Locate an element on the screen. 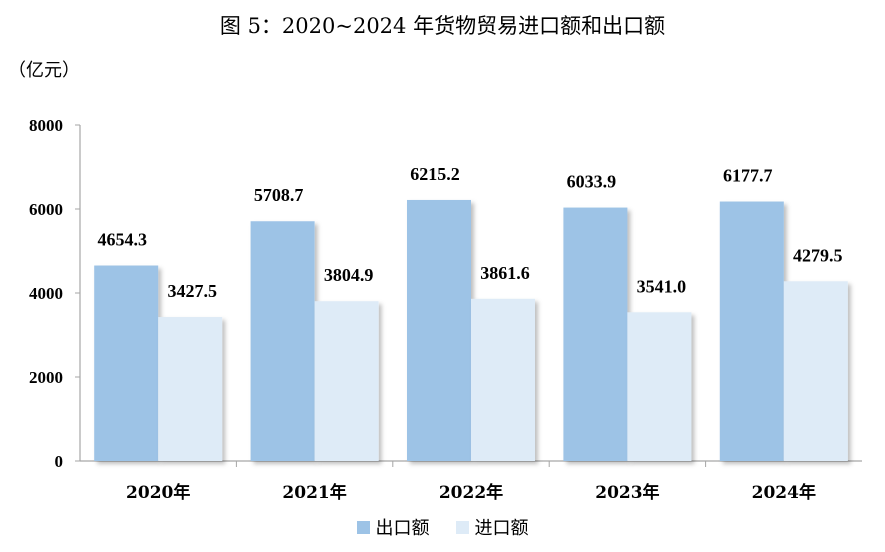 This screenshot has width=885, height=552. x-tick-label: 2020年 is located at coordinates (158, 492).